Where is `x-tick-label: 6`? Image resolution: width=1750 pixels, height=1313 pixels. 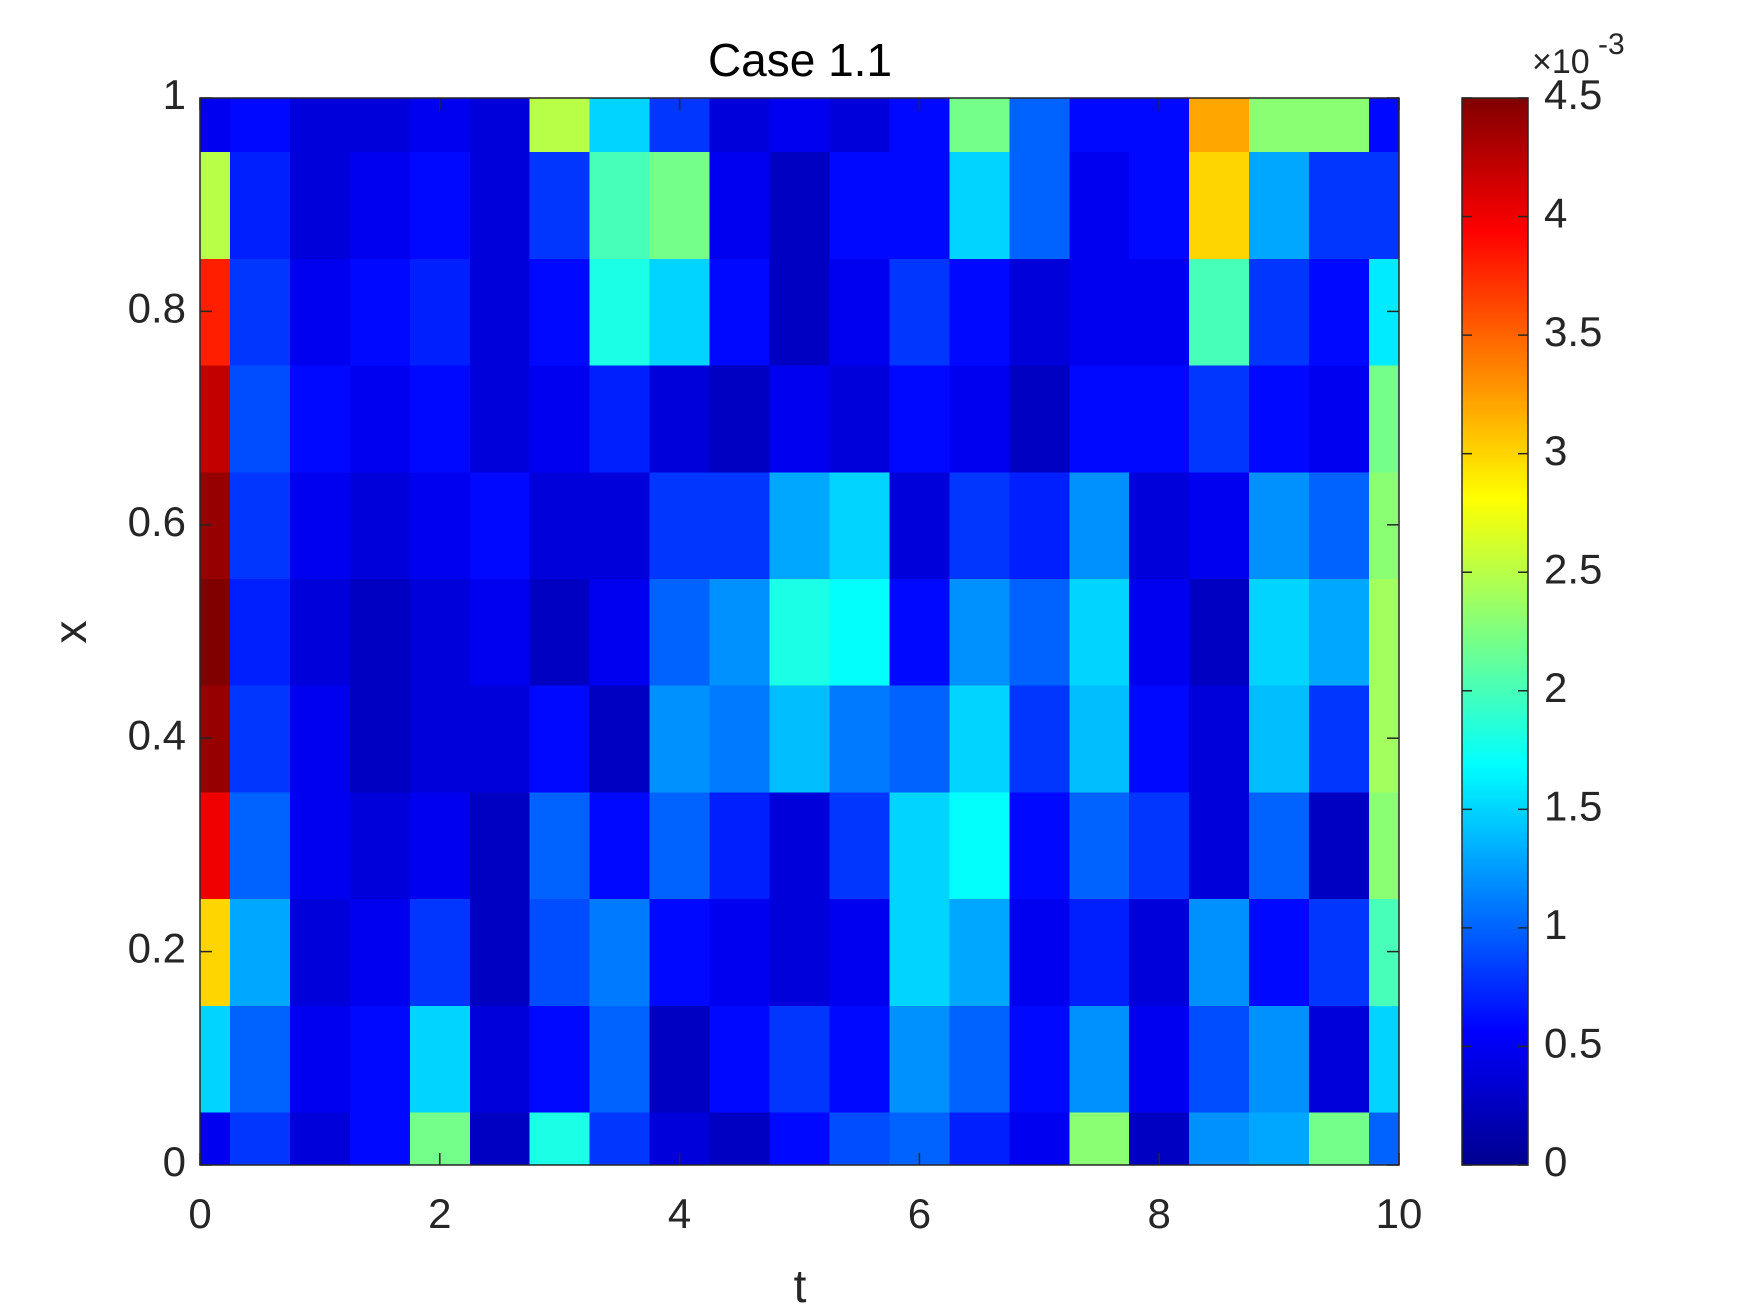 x-tick-label: 6 is located at coordinates (919, 1213).